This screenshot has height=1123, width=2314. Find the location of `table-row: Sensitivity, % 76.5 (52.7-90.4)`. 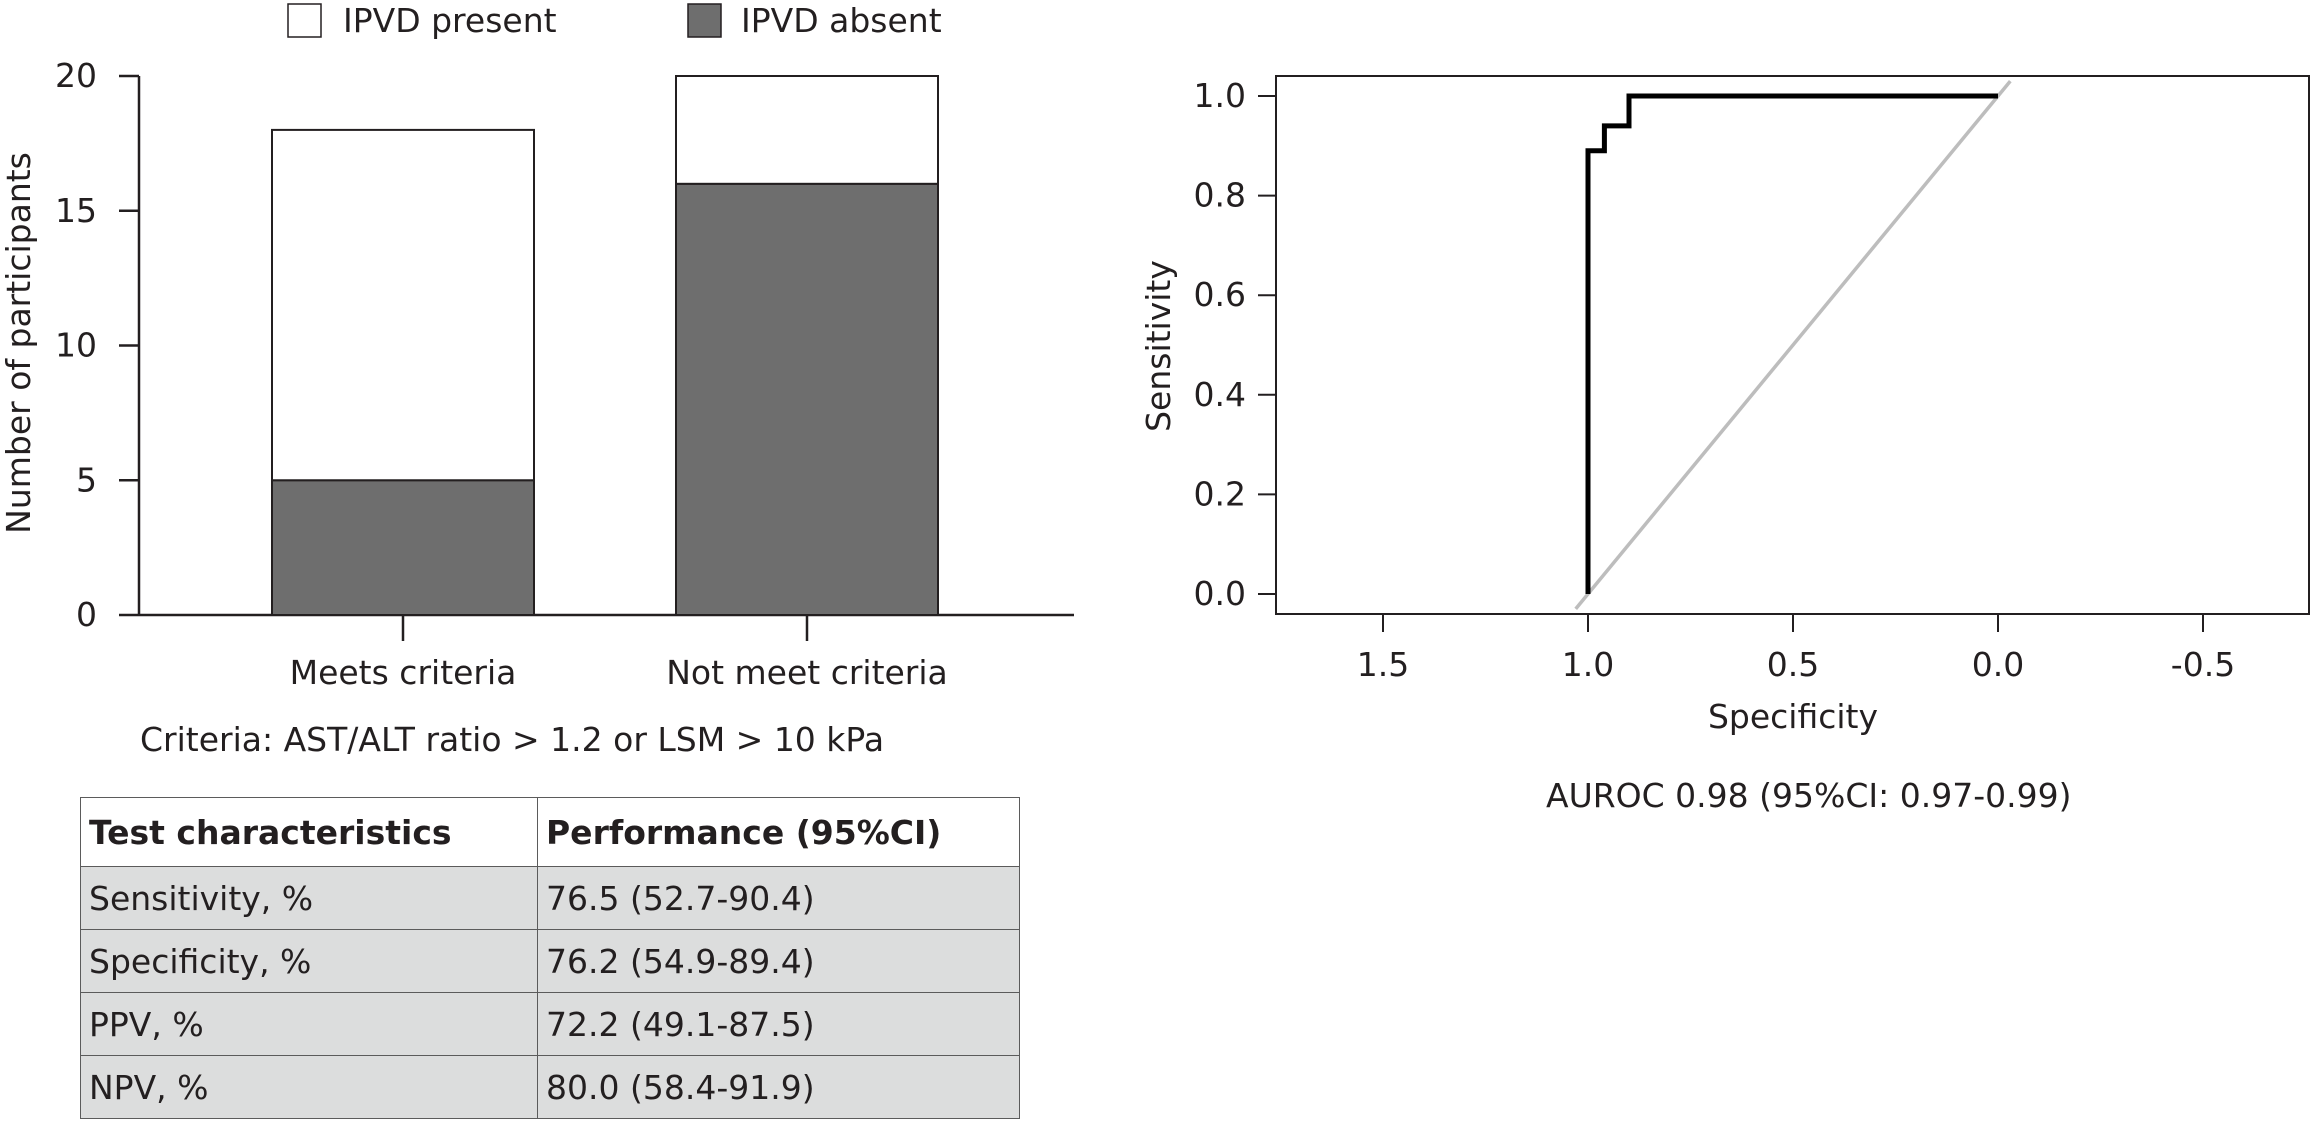

table-row: Sensitivity, % 76.5 (52.7-90.4) is located at coordinates (550, 898).